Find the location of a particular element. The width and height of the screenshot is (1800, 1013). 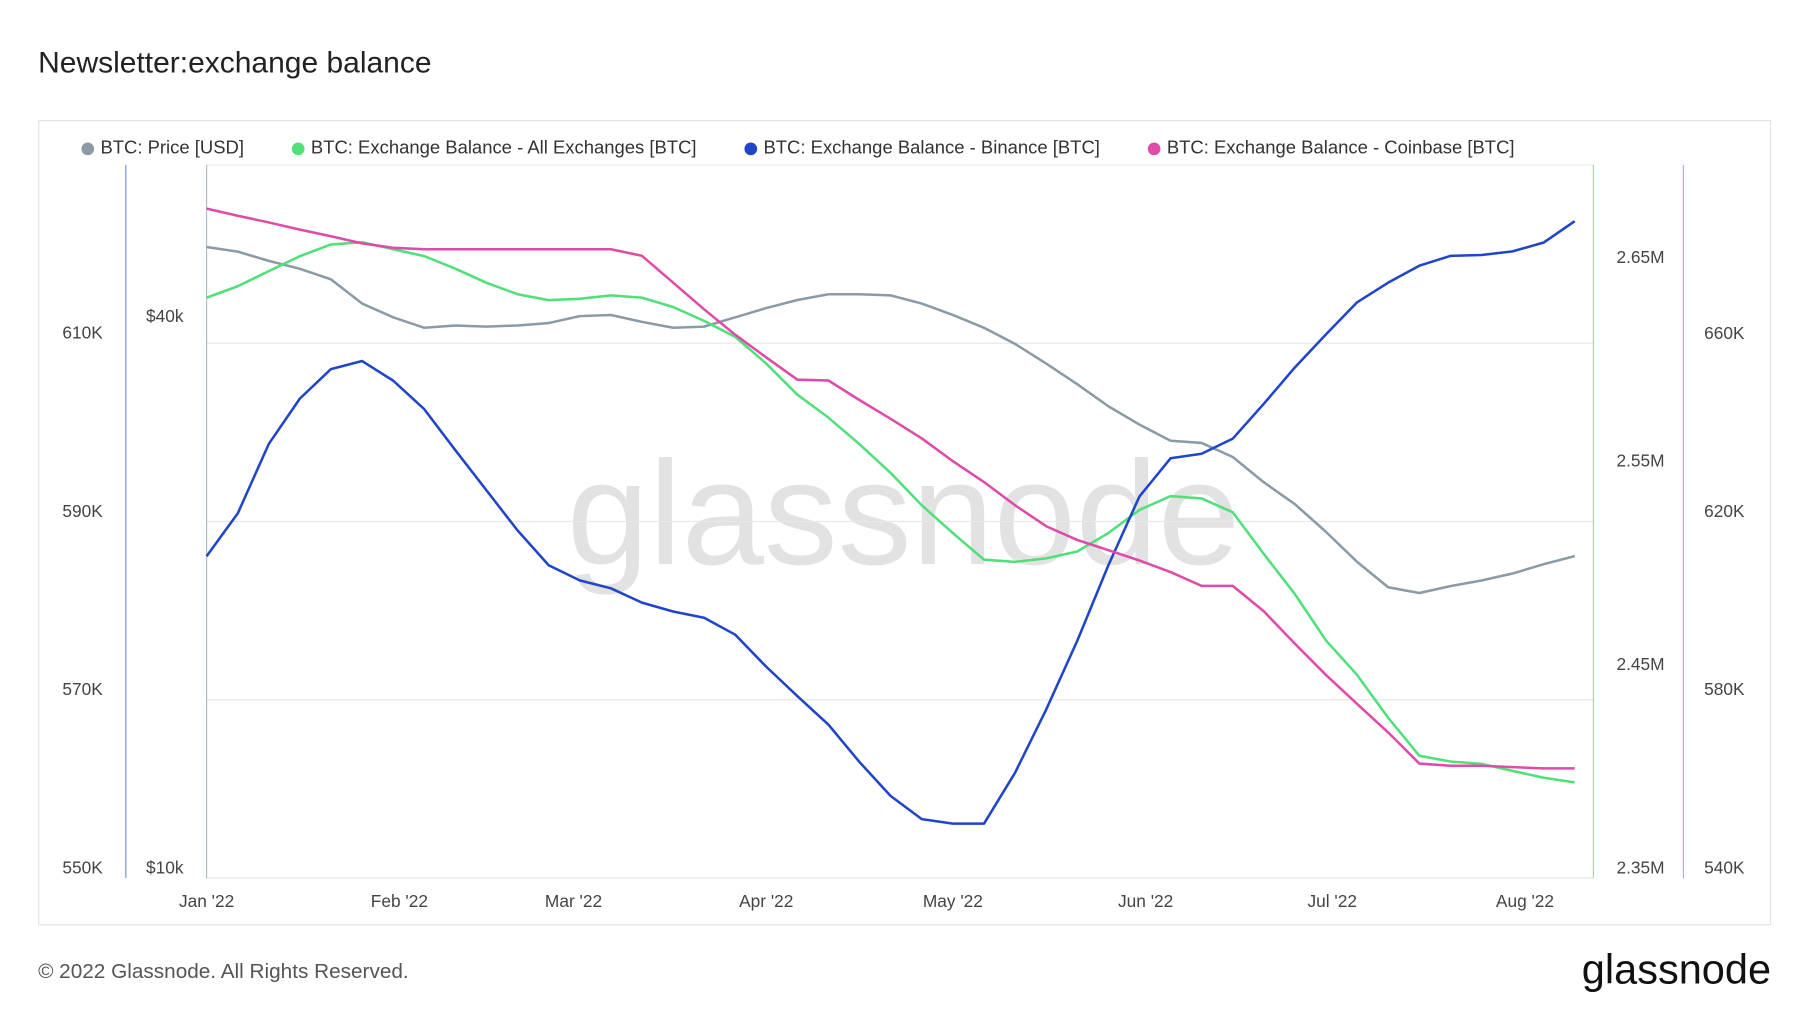

x-tick-label: Mar '22 is located at coordinates (573, 901).